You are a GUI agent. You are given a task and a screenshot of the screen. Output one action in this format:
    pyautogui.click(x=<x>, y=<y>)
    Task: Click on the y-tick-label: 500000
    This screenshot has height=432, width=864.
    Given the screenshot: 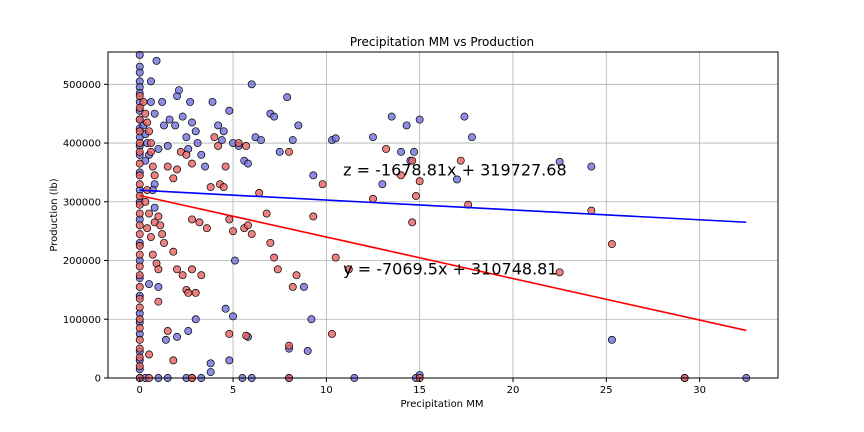 What is the action you would take?
    pyautogui.click(x=82, y=85)
    